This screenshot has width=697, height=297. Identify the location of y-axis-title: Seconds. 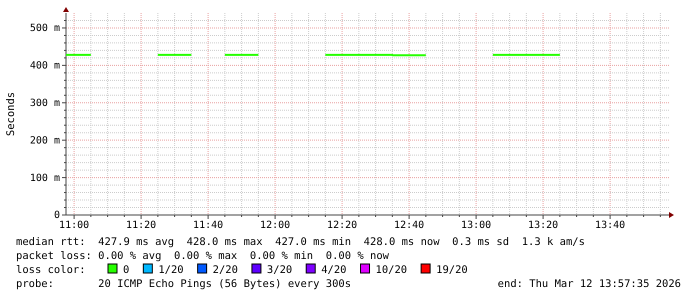
(11, 114).